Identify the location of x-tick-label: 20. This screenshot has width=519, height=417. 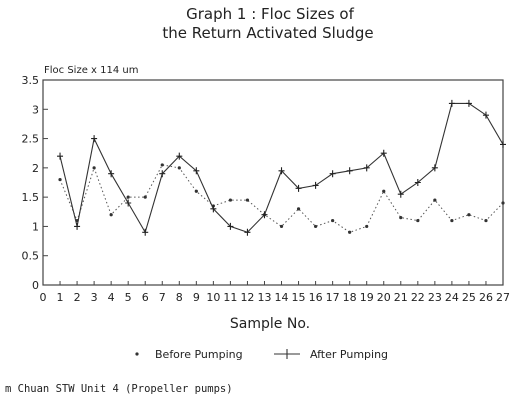
(384, 297).